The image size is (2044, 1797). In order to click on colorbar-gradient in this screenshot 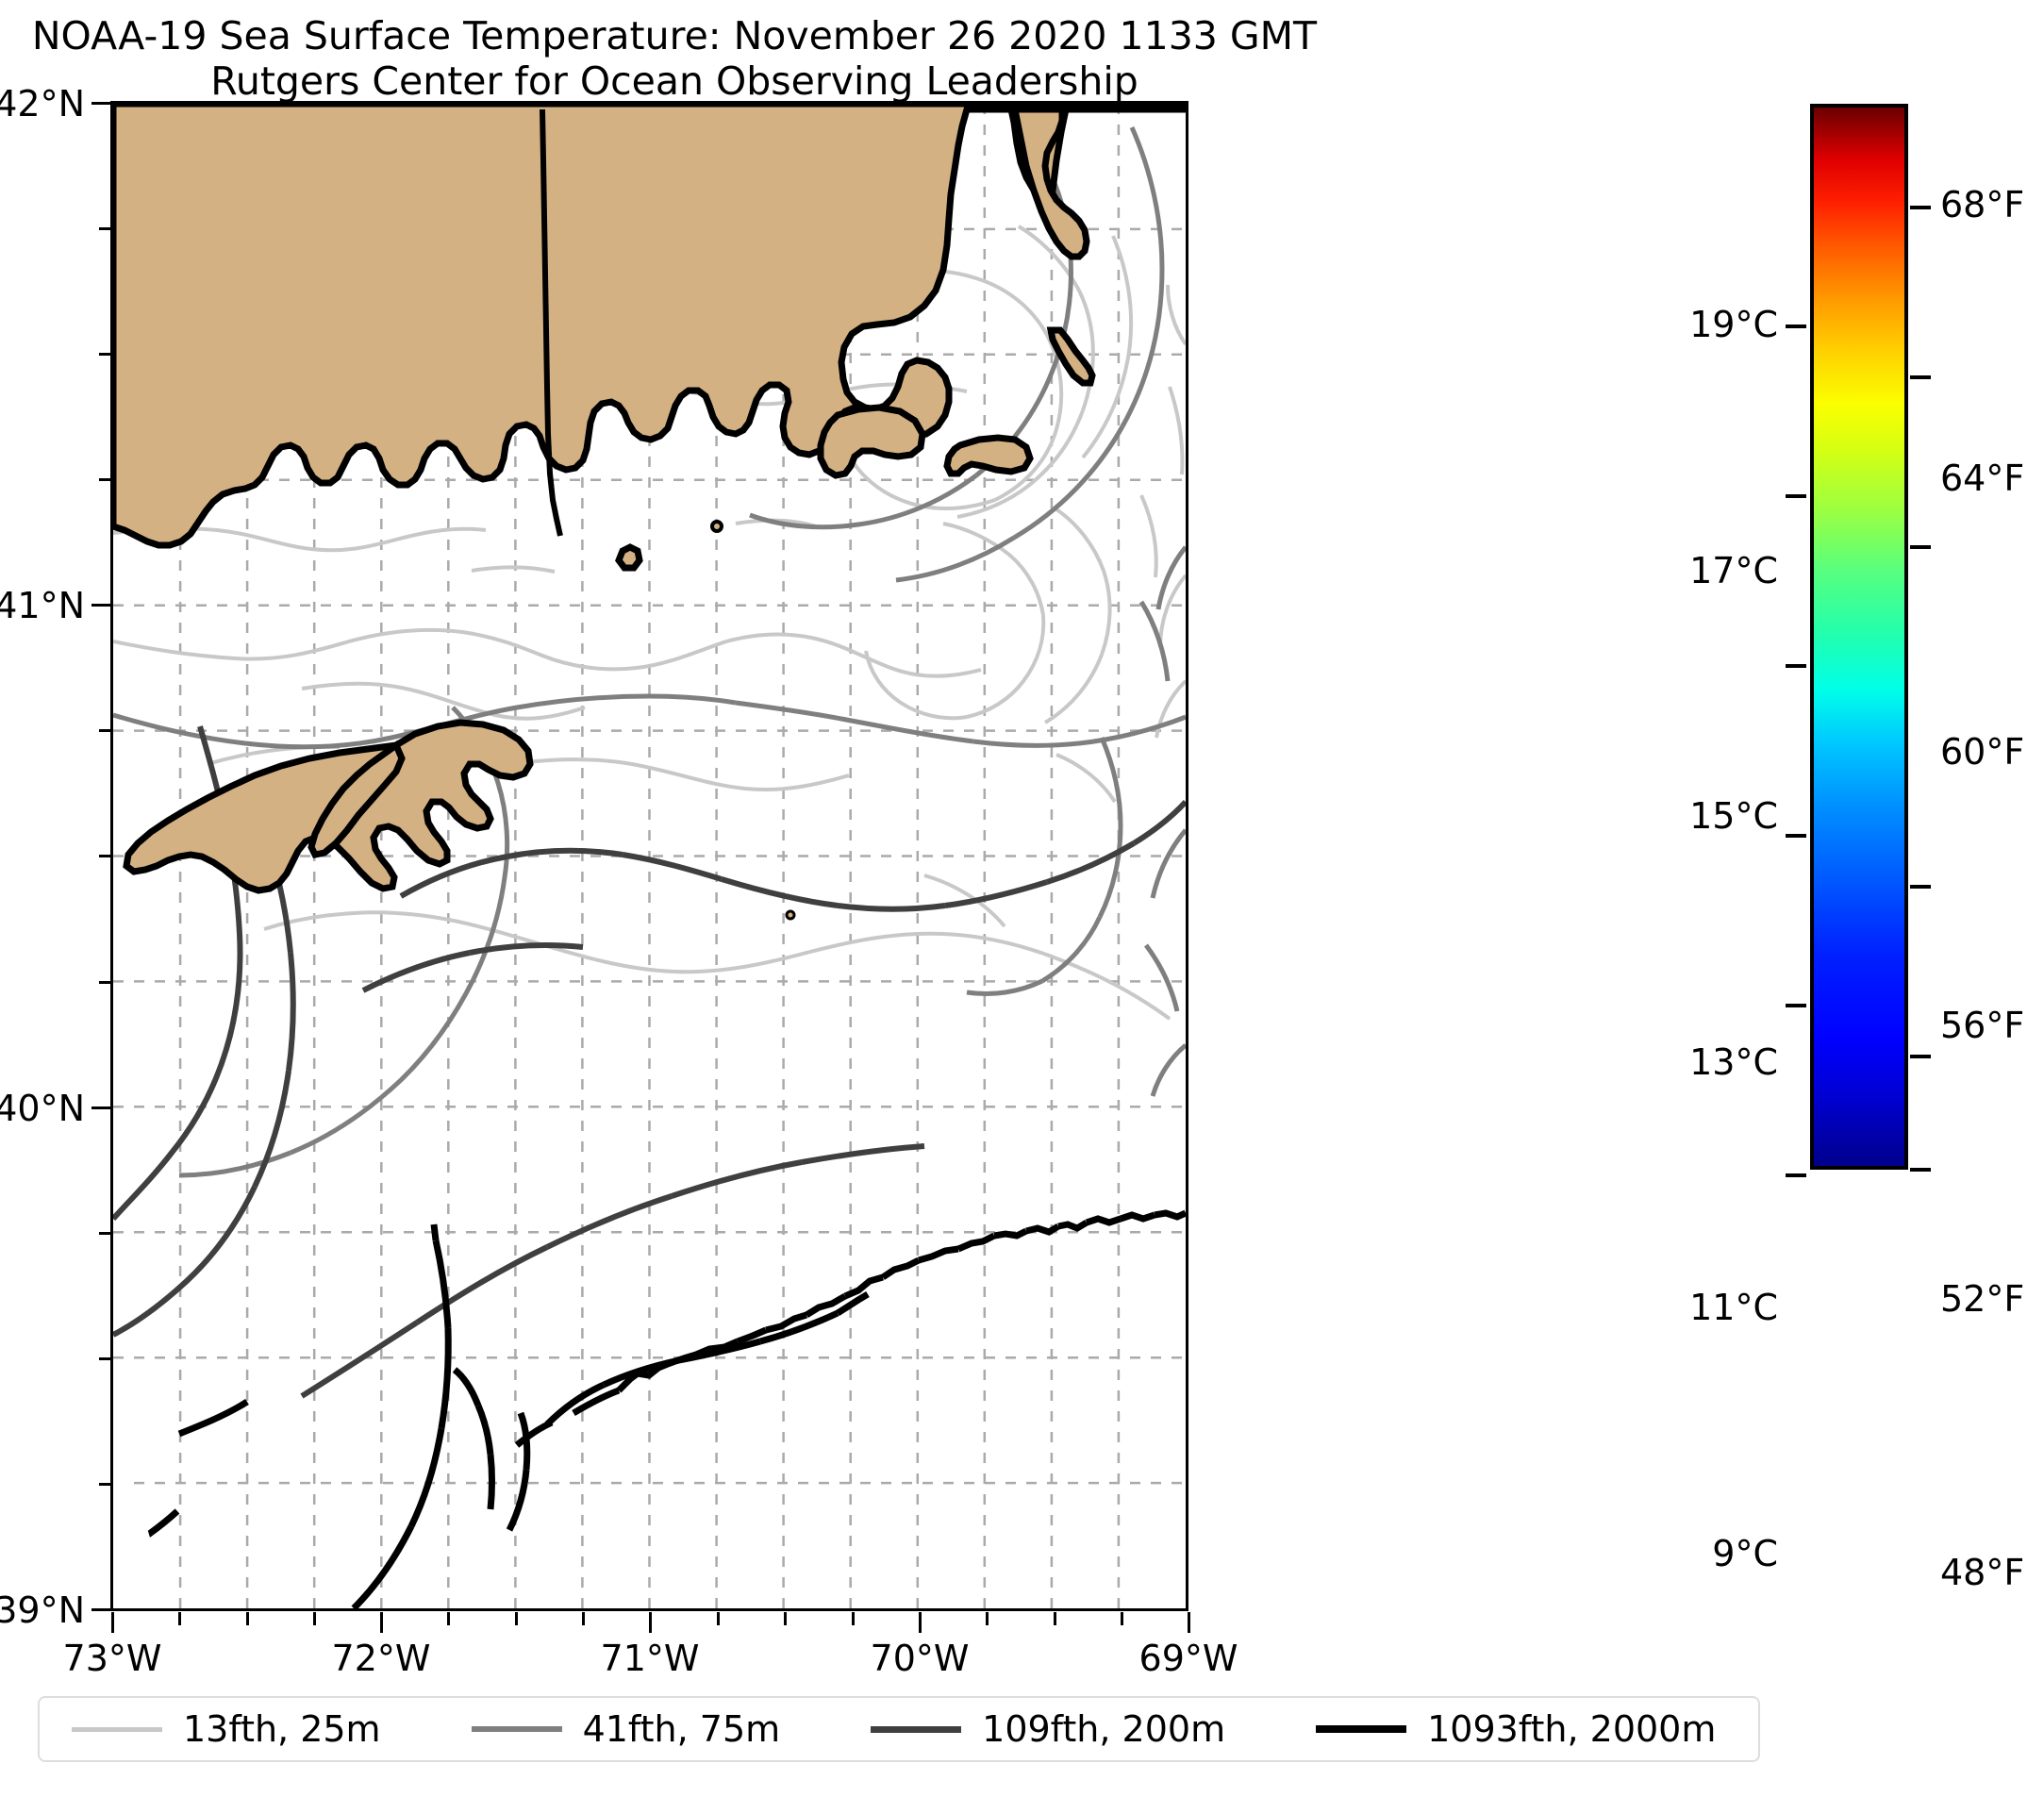, I will do `click(1859, 637)`.